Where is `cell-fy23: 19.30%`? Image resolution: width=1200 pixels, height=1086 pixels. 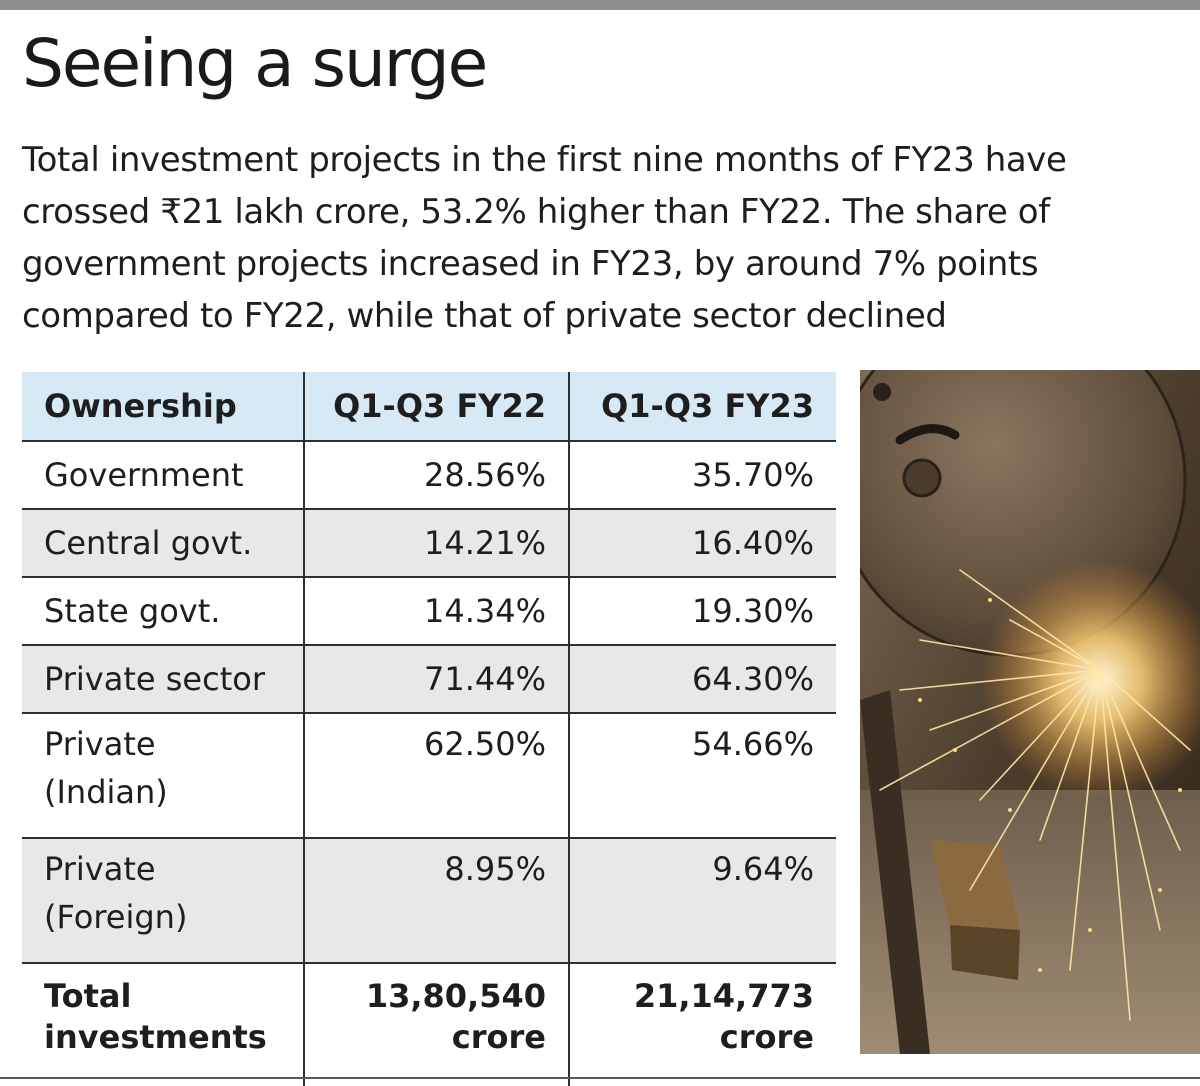 cell-fy23: 19.30% is located at coordinates (702, 610).